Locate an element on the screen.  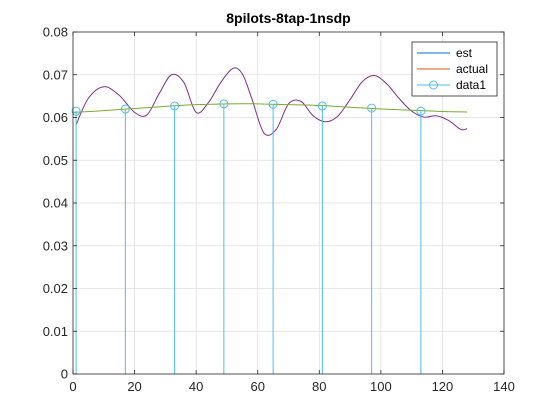
series-line-est is located at coordinates (271, 101).